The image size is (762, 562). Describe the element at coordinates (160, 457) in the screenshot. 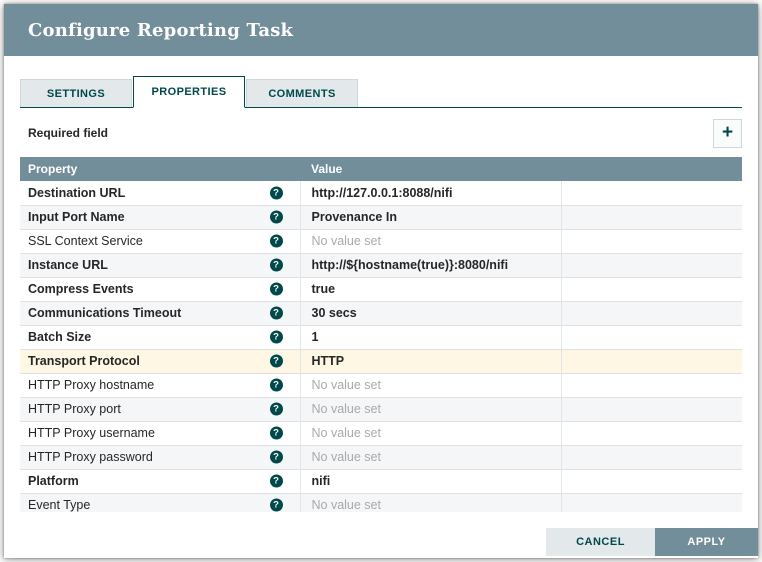

I see `property-name-cell: HTTP Proxy password?` at that location.